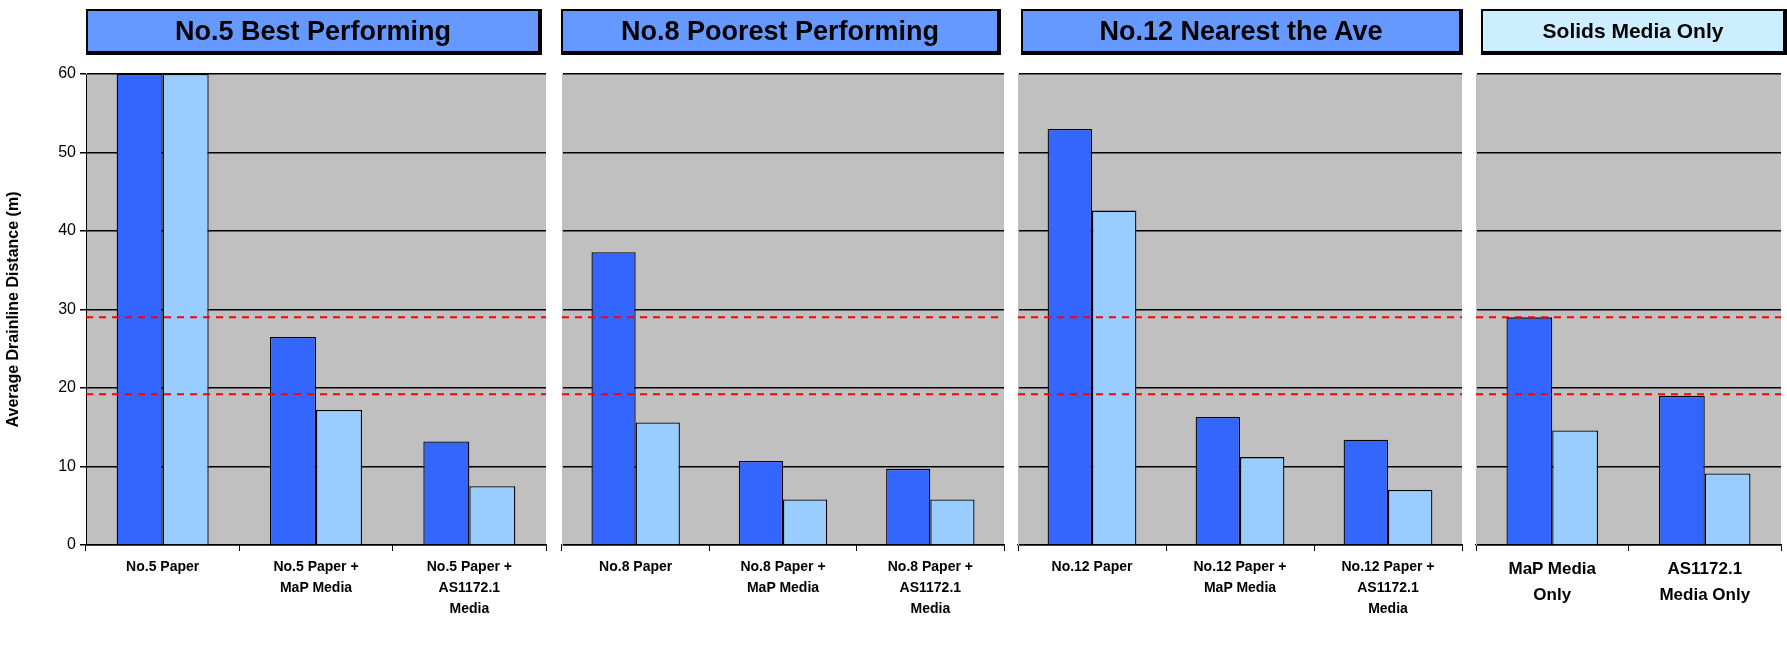 The height and width of the screenshot is (651, 1787). What do you see at coordinates (1634, 32) in the screenshot?
I see `chart-title: Solids Media Only` at bounding box center [1634, 32].